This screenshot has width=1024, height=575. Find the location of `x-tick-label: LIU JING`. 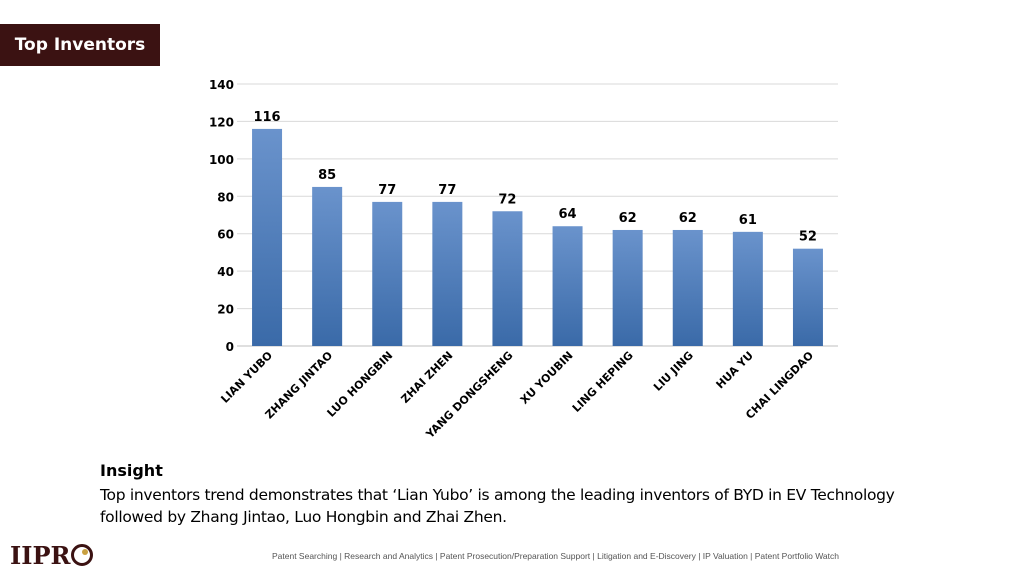

x-tick-label: LIU JING is located at coordinates (673, 371).